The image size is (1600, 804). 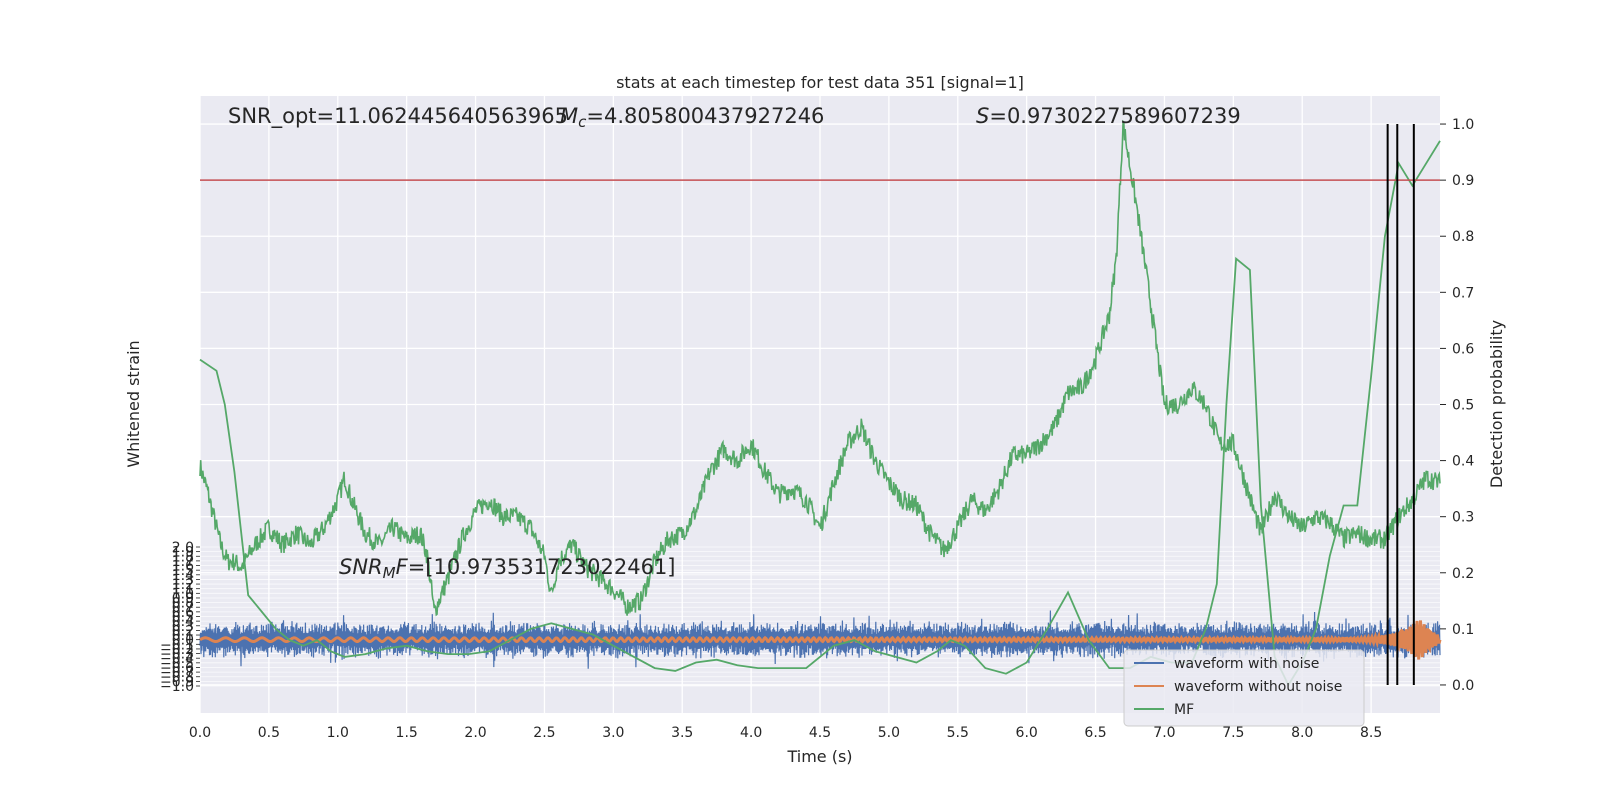 What do you see at coordinates (183, 553) in the screenshot?
I see `left-tick-label: 1.9` at bounding box center [183, 553].